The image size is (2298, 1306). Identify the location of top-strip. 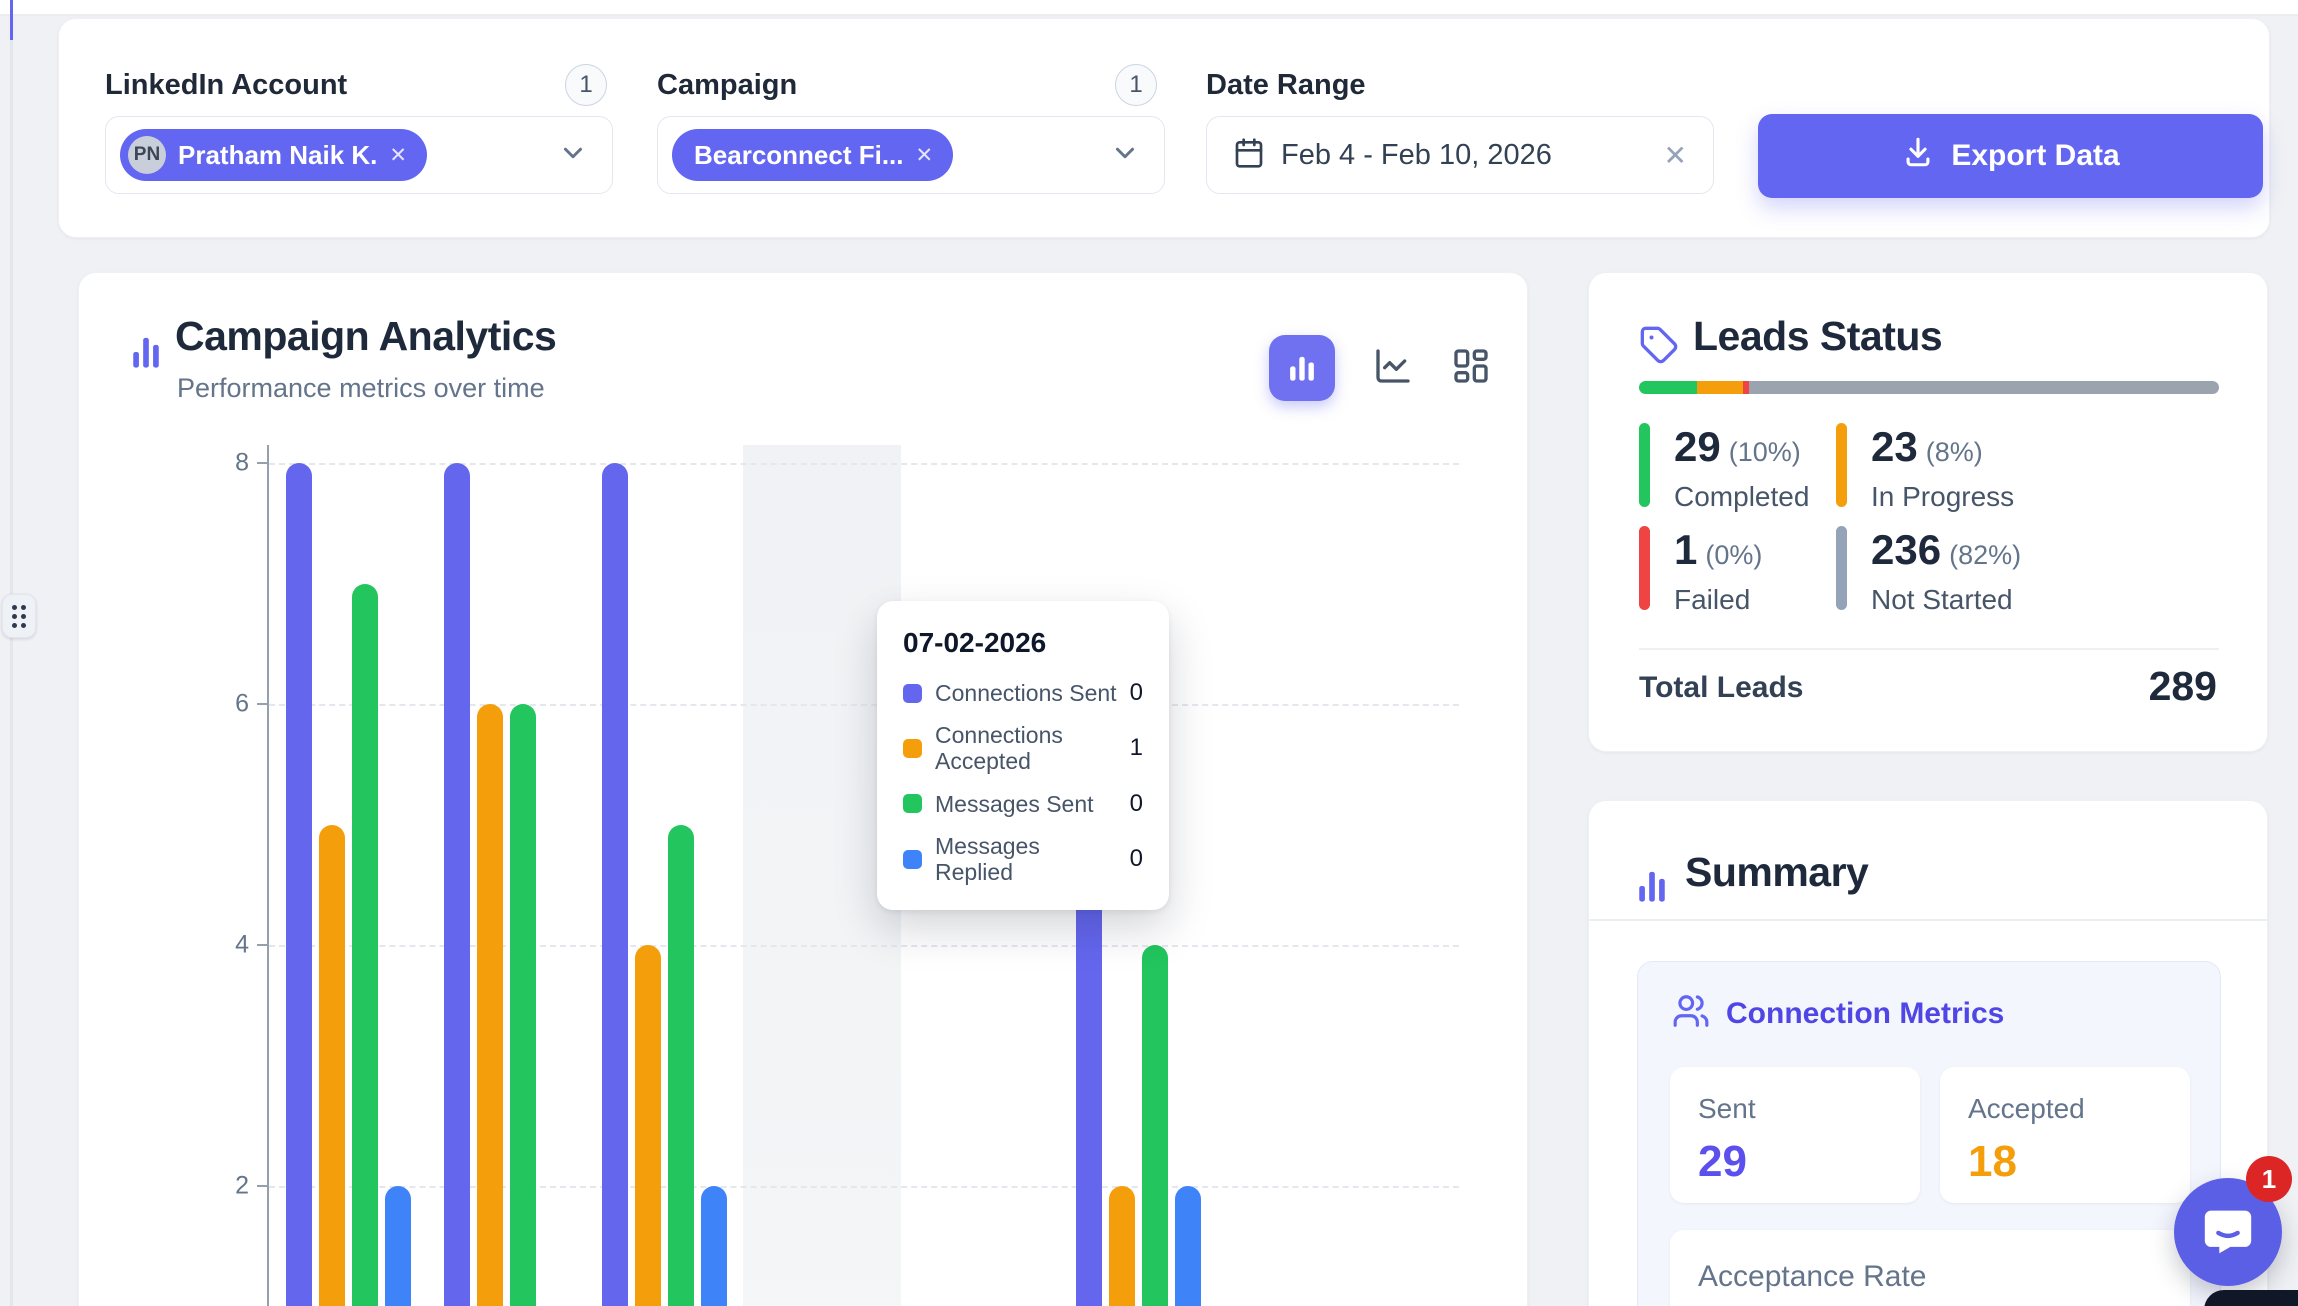
(1149, 8).